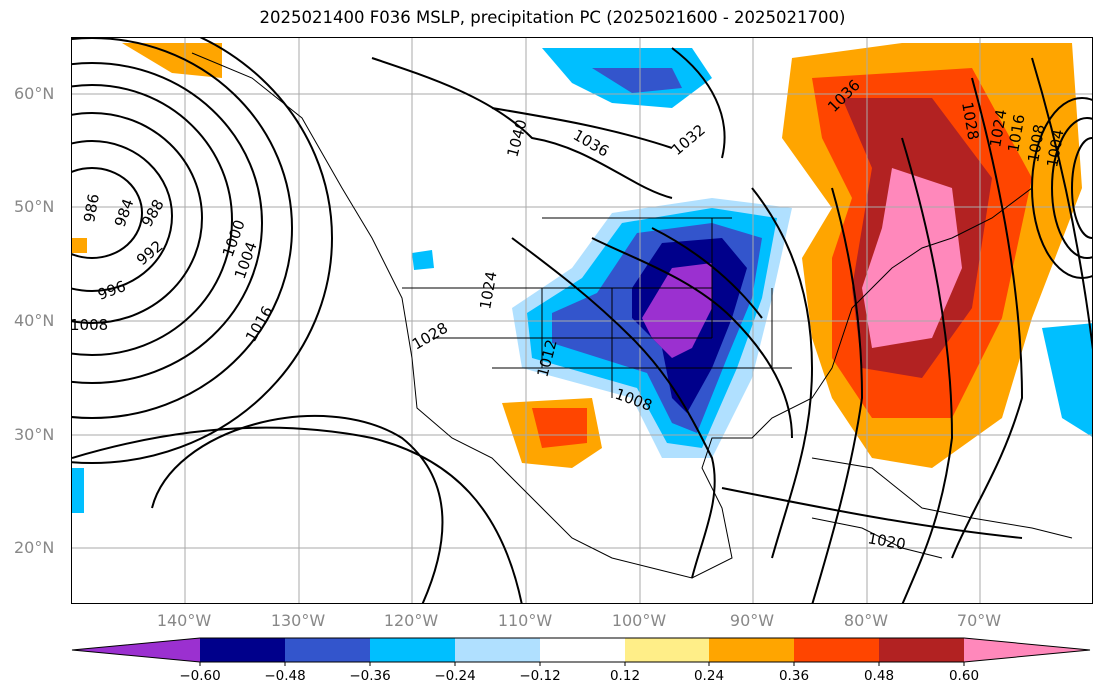 This screenshot has width=1105, height=698. I want to click on lon-label-110w: 110°W, so click(525, 620).